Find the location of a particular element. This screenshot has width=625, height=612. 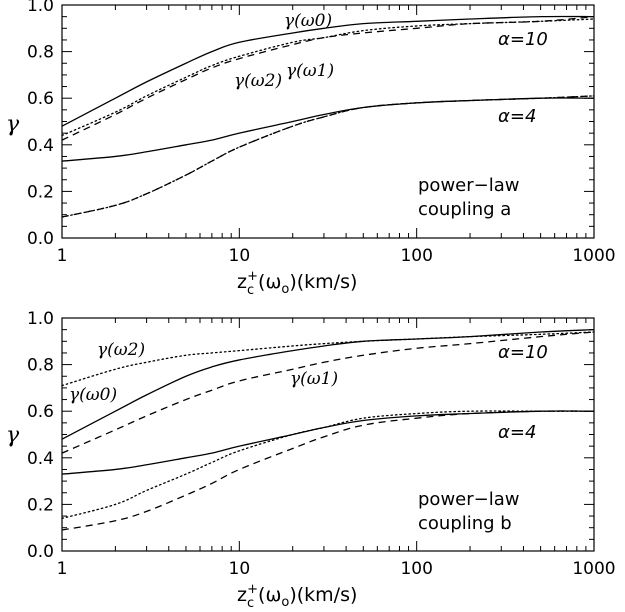

panel-a-corner-line-1: power−law is located at coordinates (468, 185).